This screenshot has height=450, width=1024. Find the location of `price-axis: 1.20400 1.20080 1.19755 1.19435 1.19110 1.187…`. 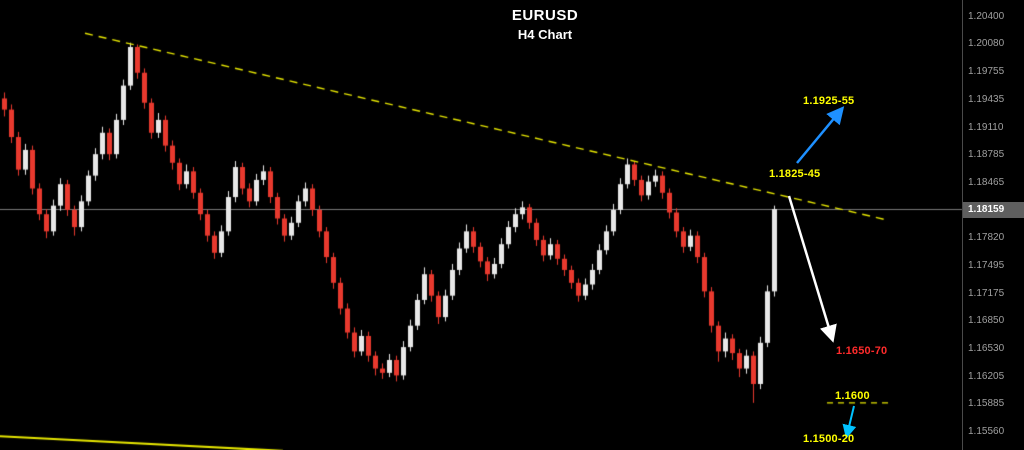

price-axis: 1.20400 1.20080 1.19755 1.19435 1.19110 1.187… is located at coordinates (993, 225).